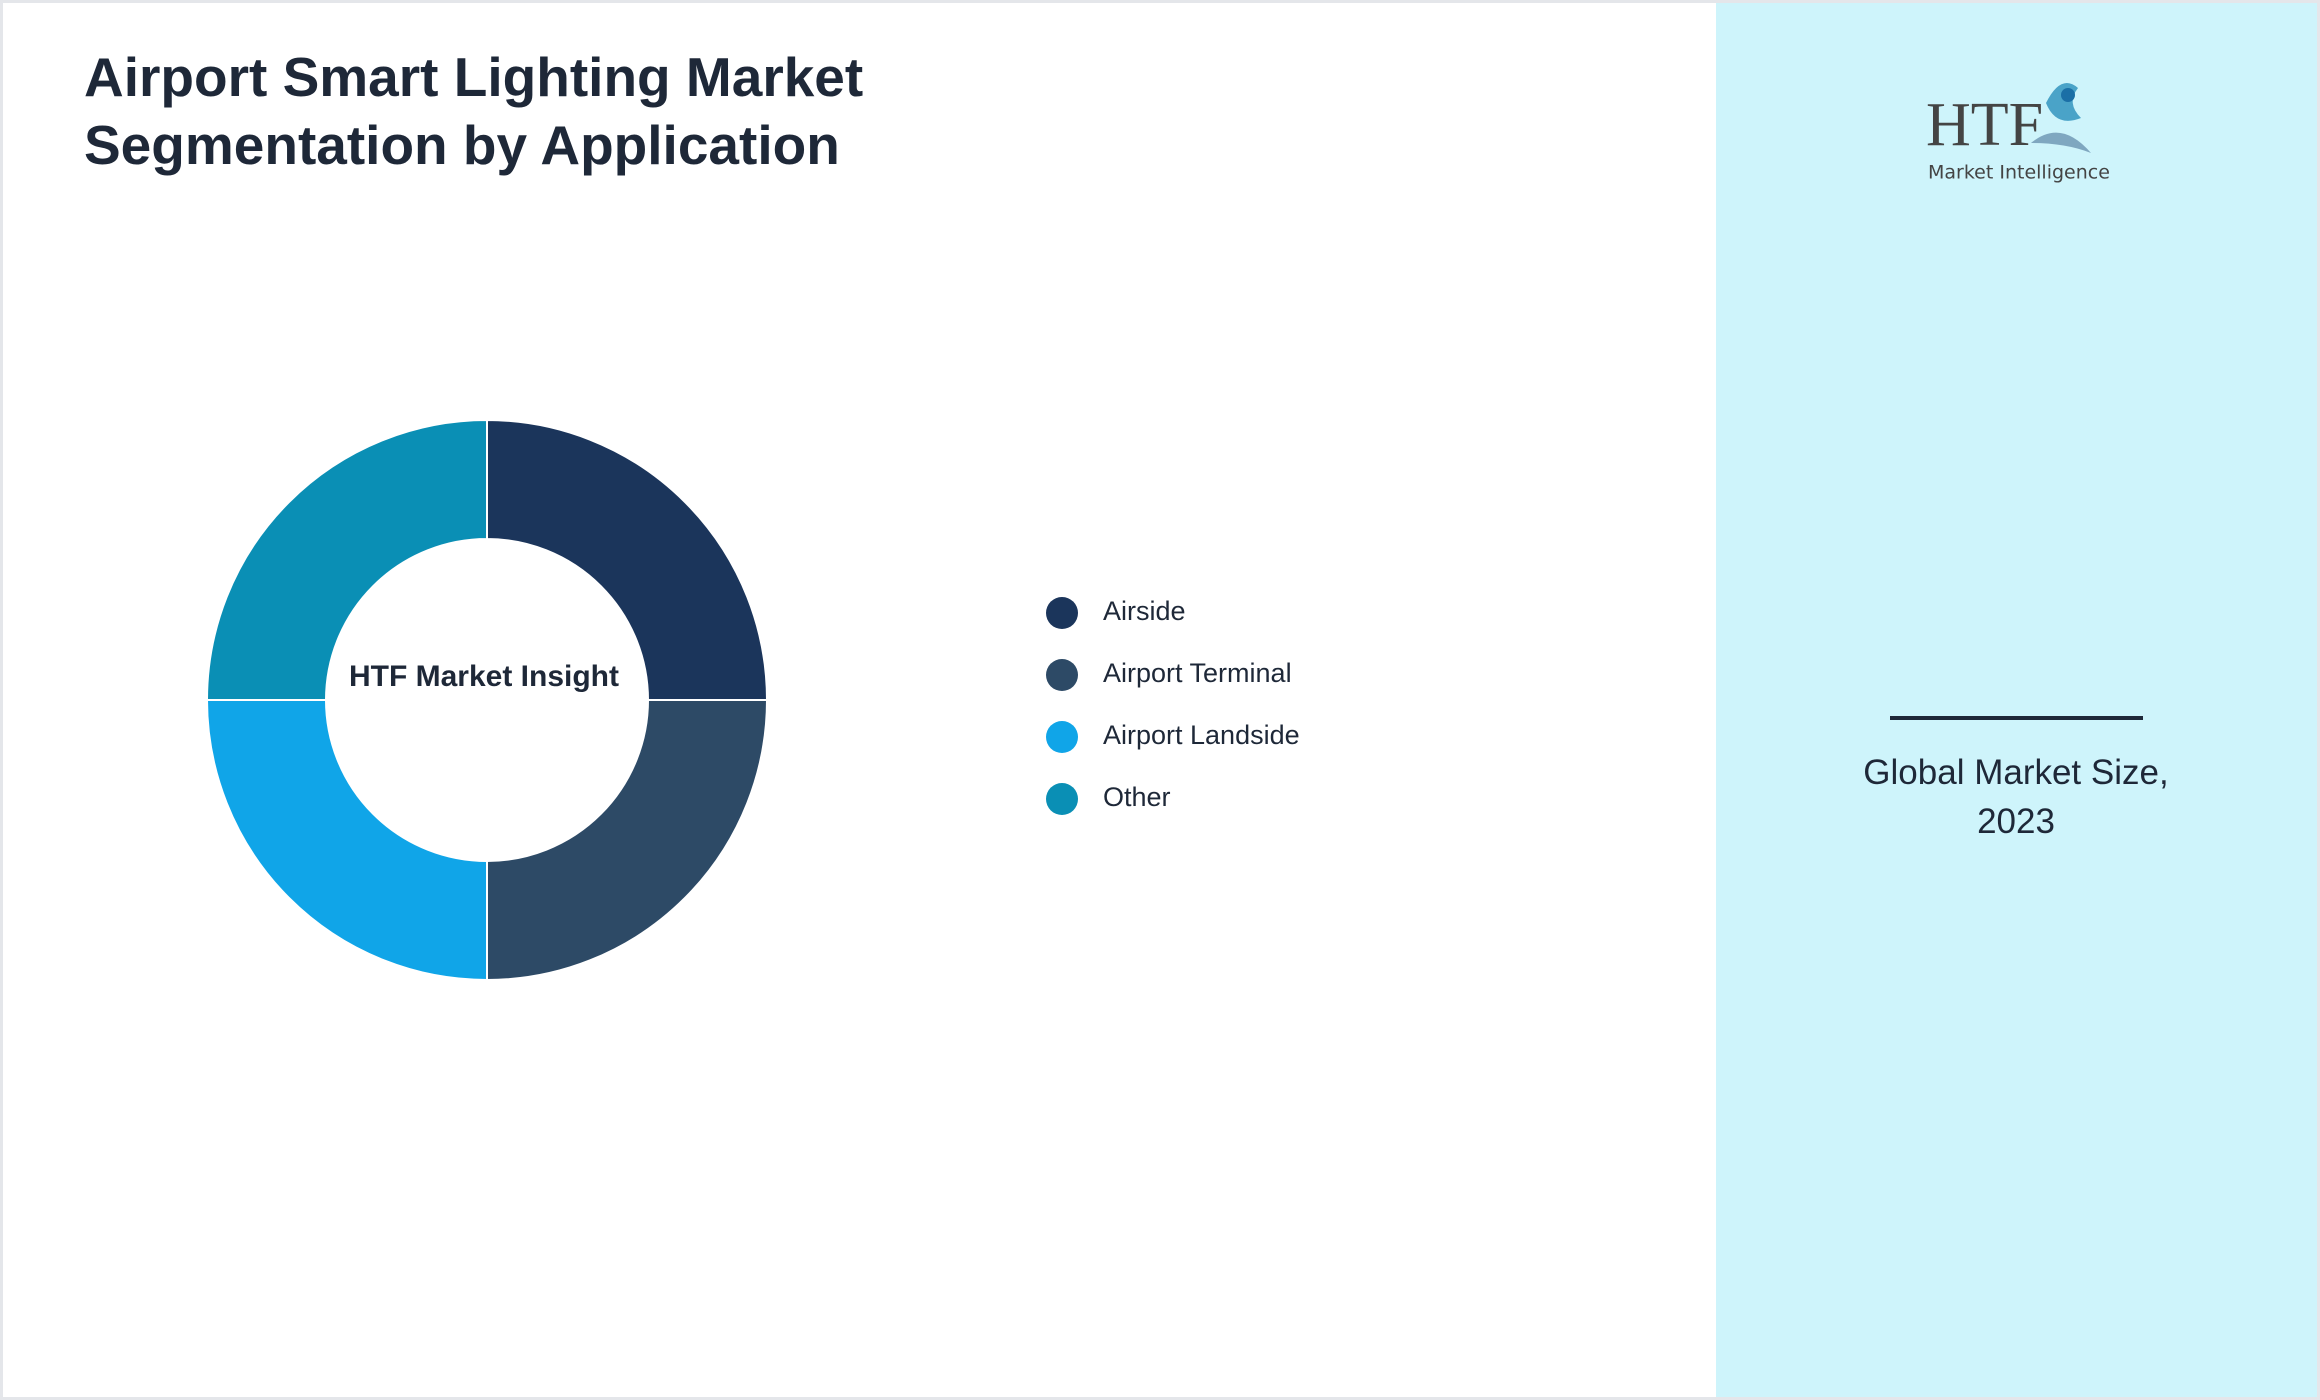 This screenshot has width=2320, height=1400. I want to click on legend-label: Airside, so click(1144, 611).